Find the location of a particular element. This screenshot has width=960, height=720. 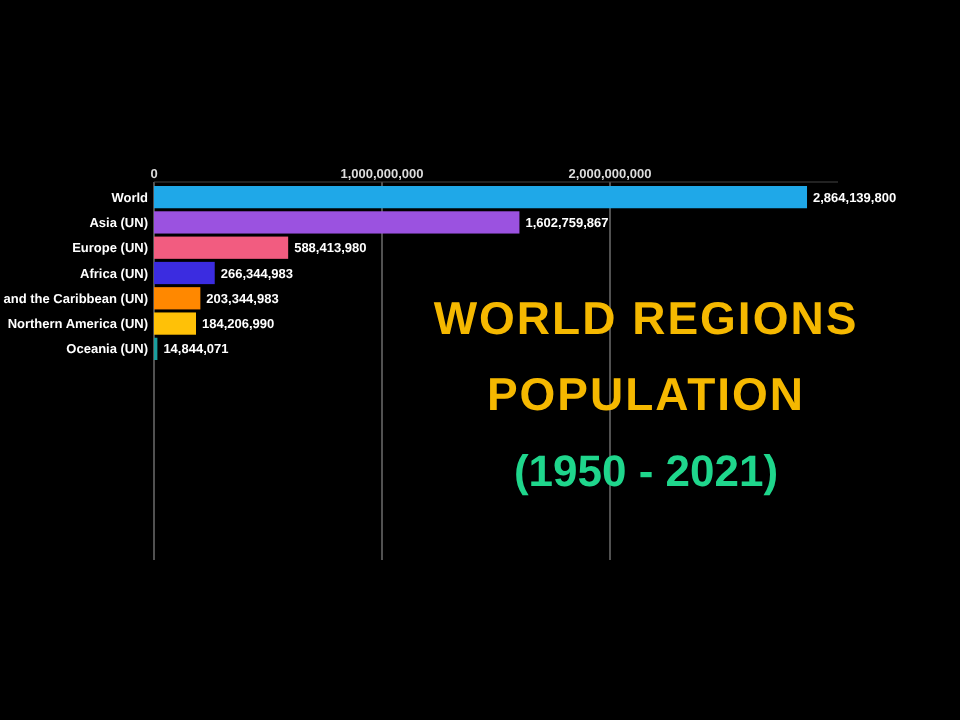

text: WORLD REGIONS POPULATION is located at coordinates (646, 356).